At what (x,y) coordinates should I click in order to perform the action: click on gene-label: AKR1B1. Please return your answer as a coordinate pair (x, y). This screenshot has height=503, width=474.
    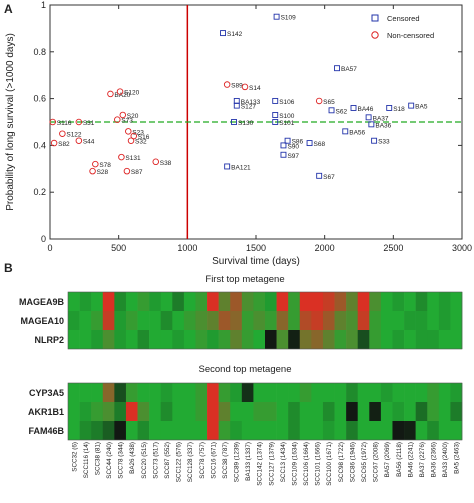
    Looking at the image, I should click on (46, 412).